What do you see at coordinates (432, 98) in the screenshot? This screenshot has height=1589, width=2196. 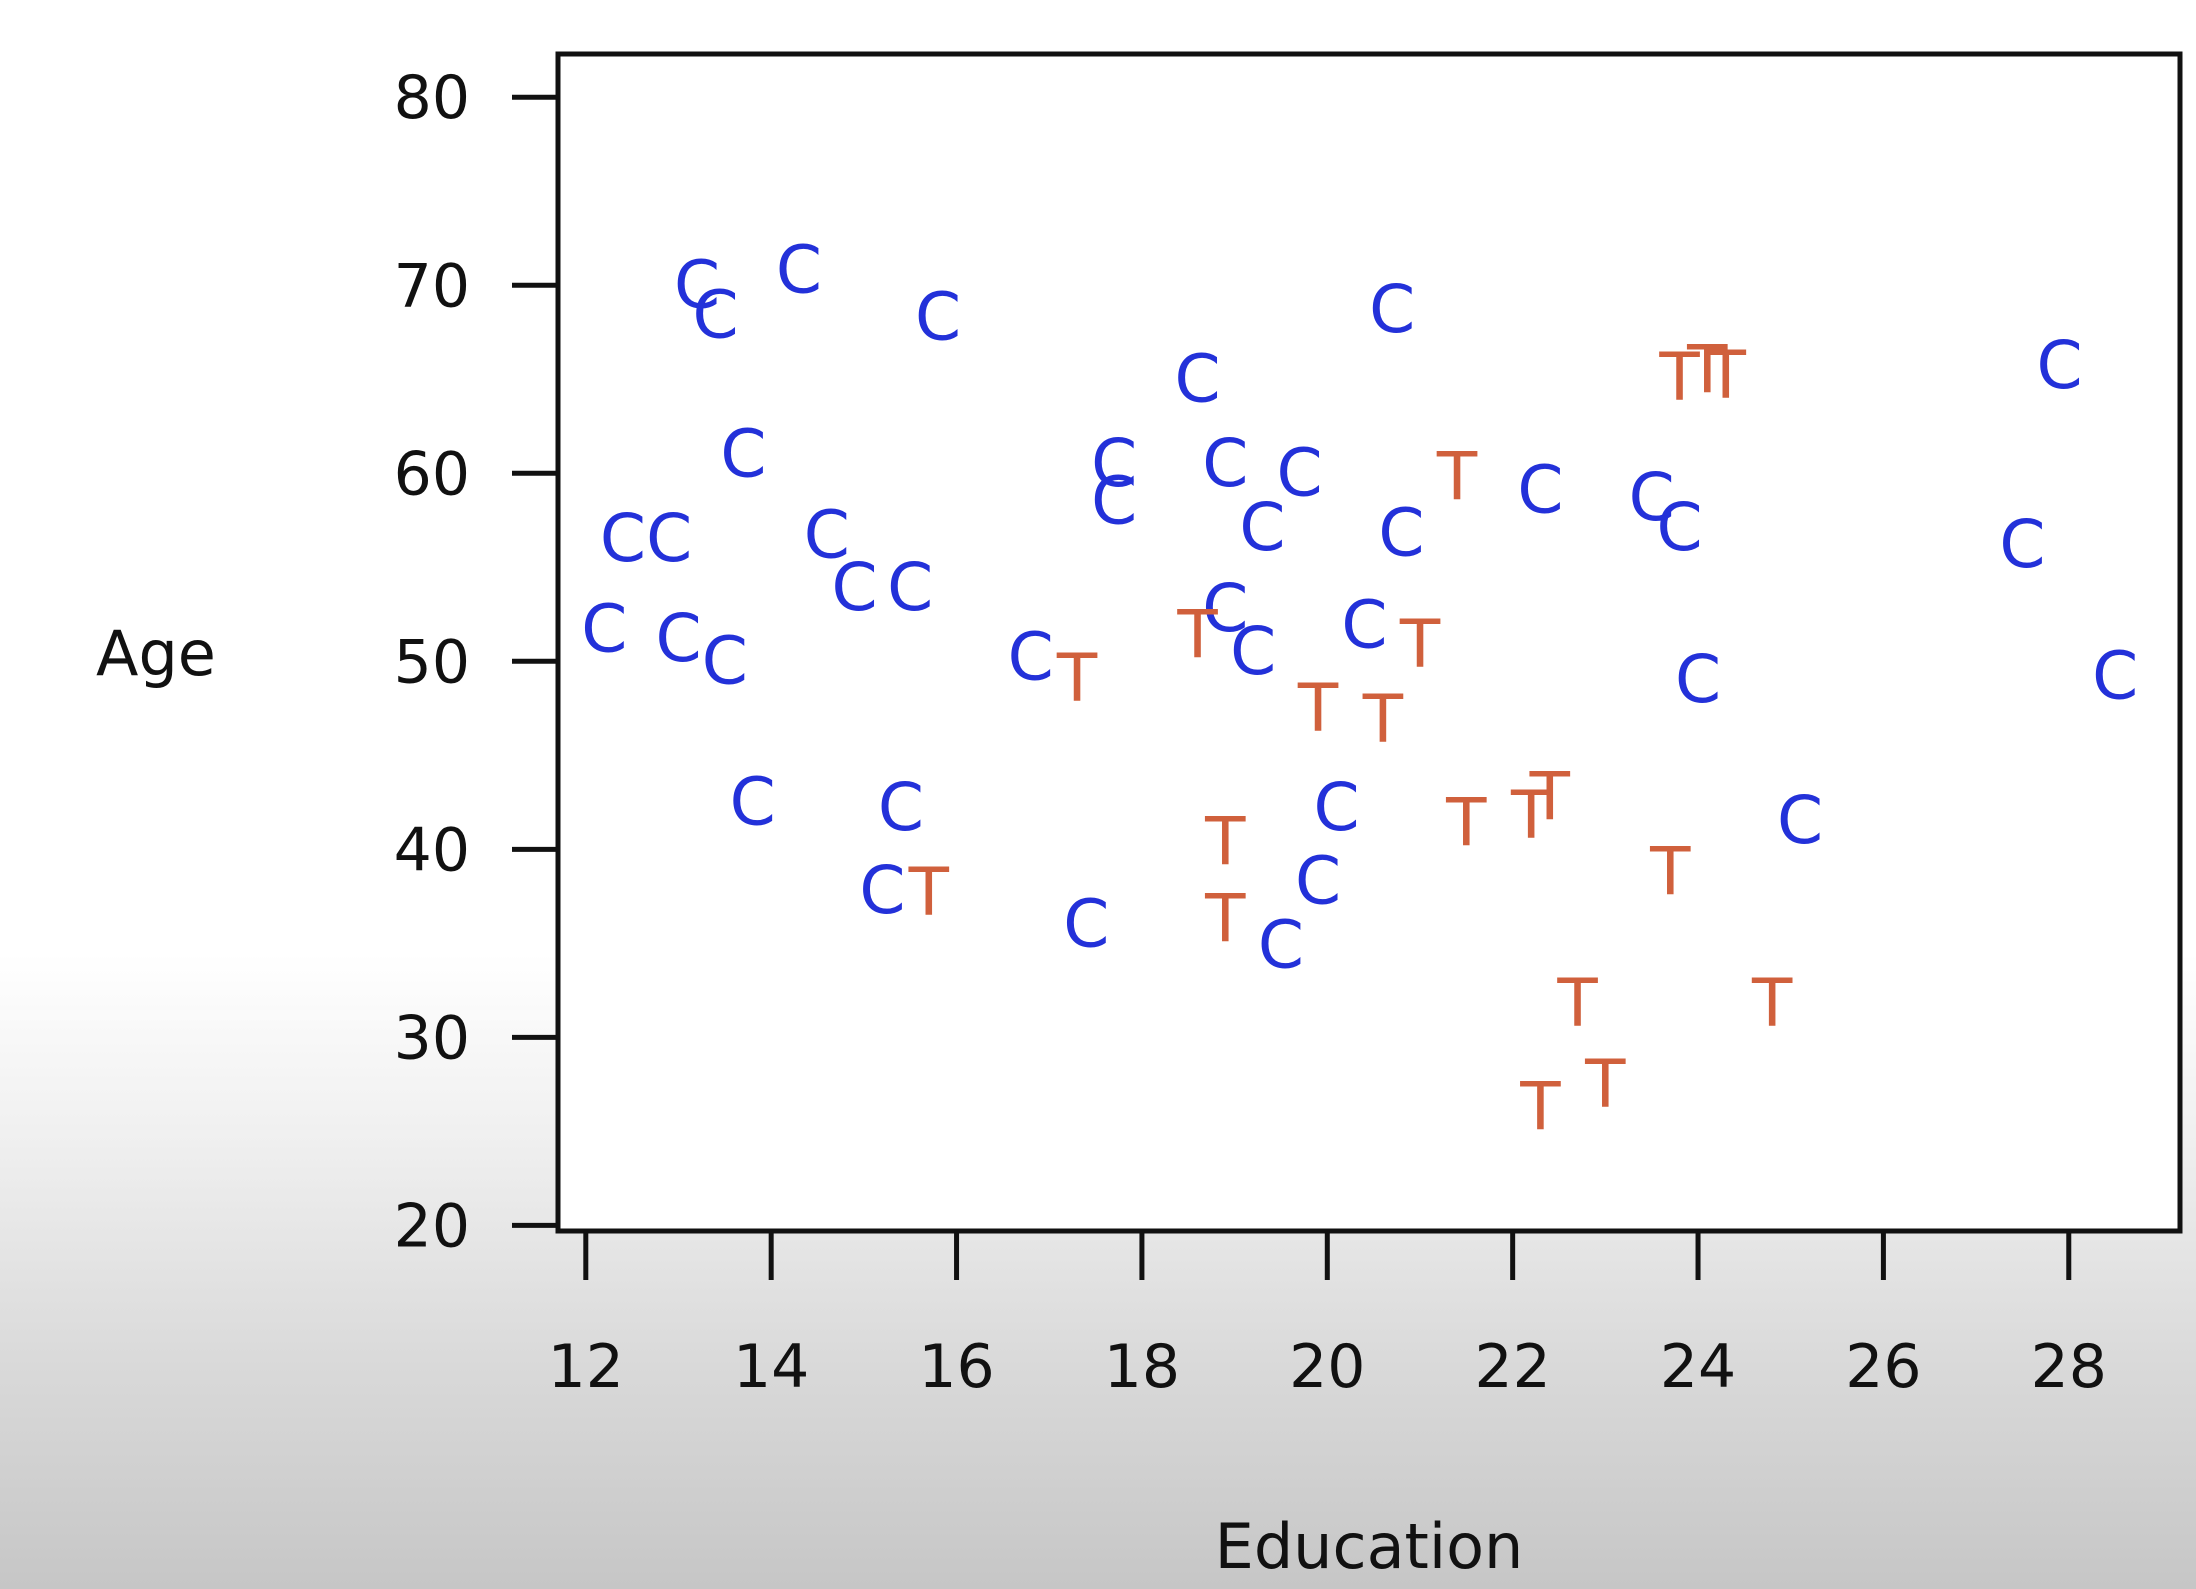 I see `y-tick-label: 80` at bounding box center [432, 98].